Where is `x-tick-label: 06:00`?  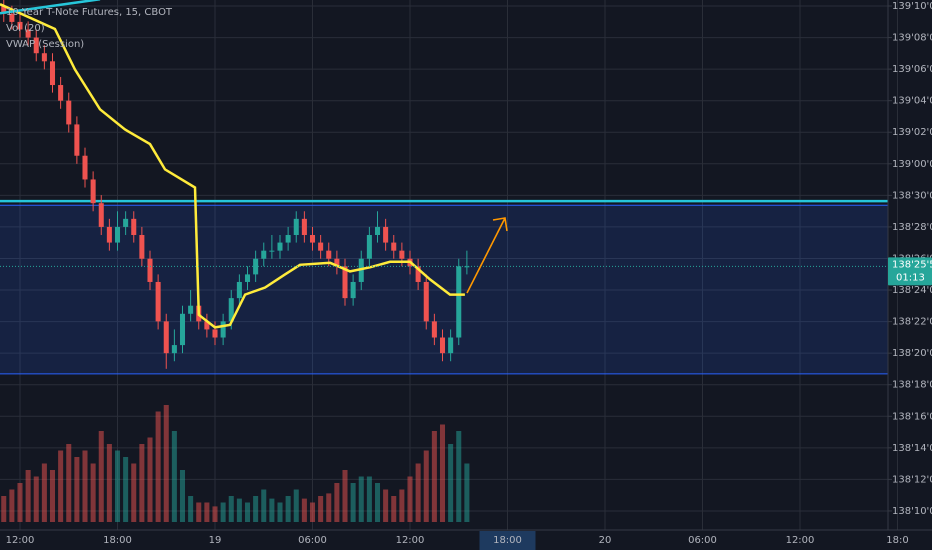
x-tick-label: 06:00 is located at coordinates (312, 540).